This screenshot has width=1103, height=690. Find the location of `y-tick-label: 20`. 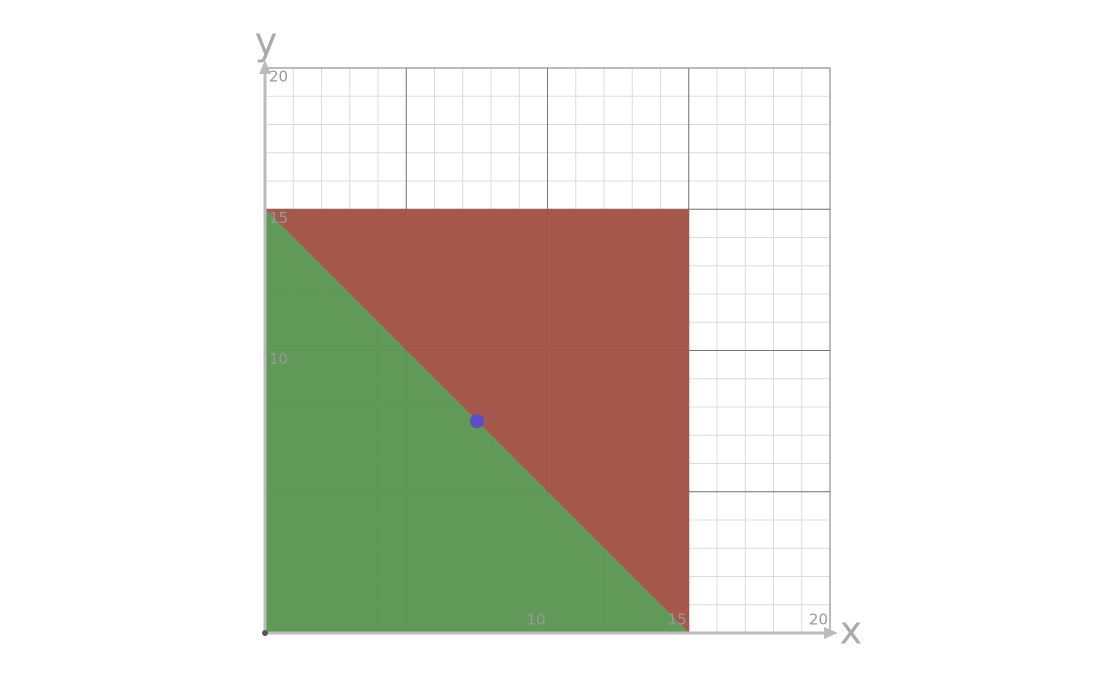

y-tick-label: 20 is located at coordinates (278, 77).